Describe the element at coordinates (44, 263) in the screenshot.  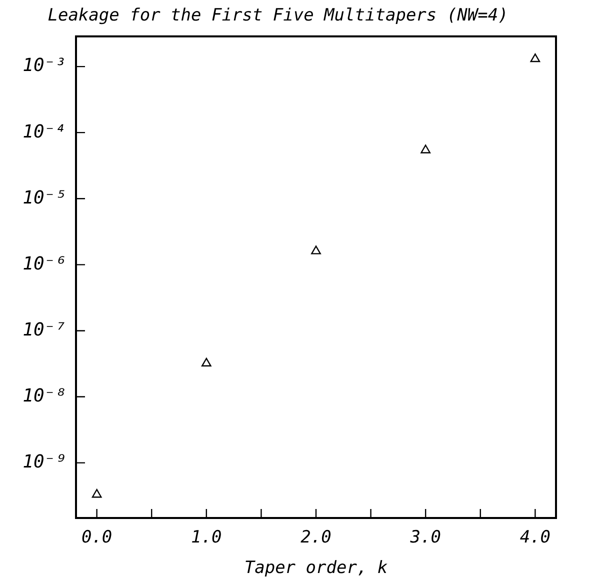
I see `y-tick-label: 10⁻⁶` at that location.